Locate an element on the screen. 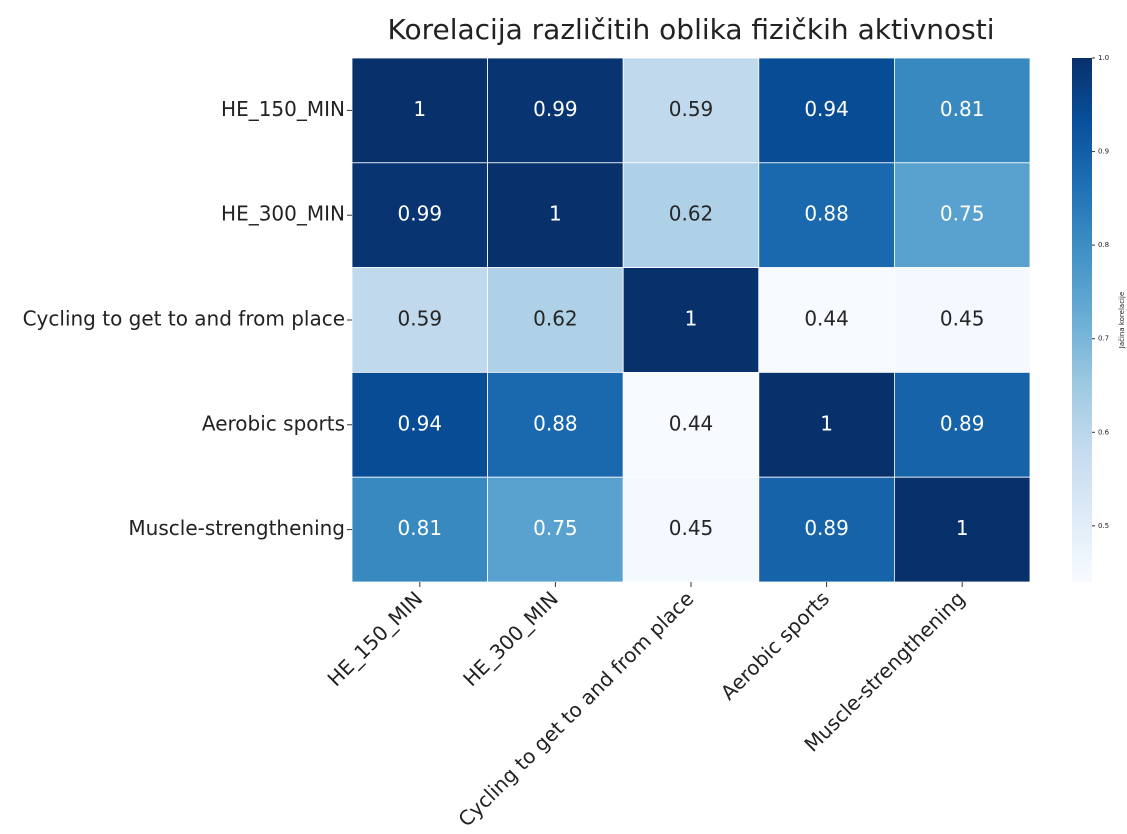 The height and width of the screenshot is (834, 1127). colorbar-tick-label: 0.9 is located at coordinates (1103, 152).